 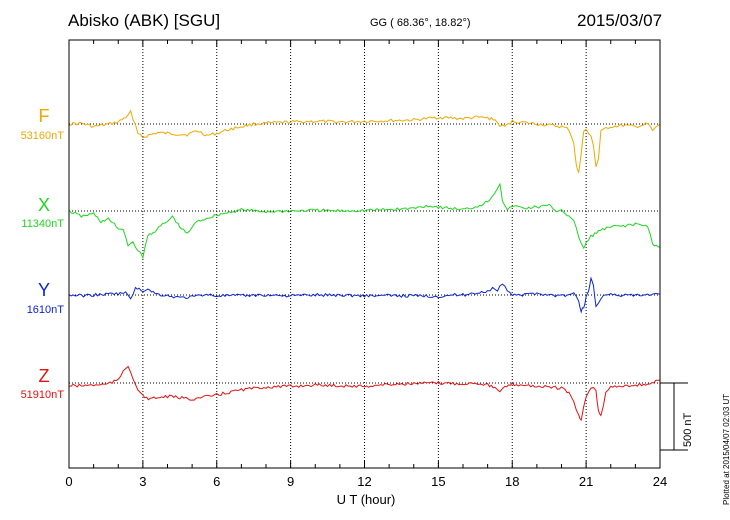 I want to click on x-tick-label: 12, so click(x=364, y=481).